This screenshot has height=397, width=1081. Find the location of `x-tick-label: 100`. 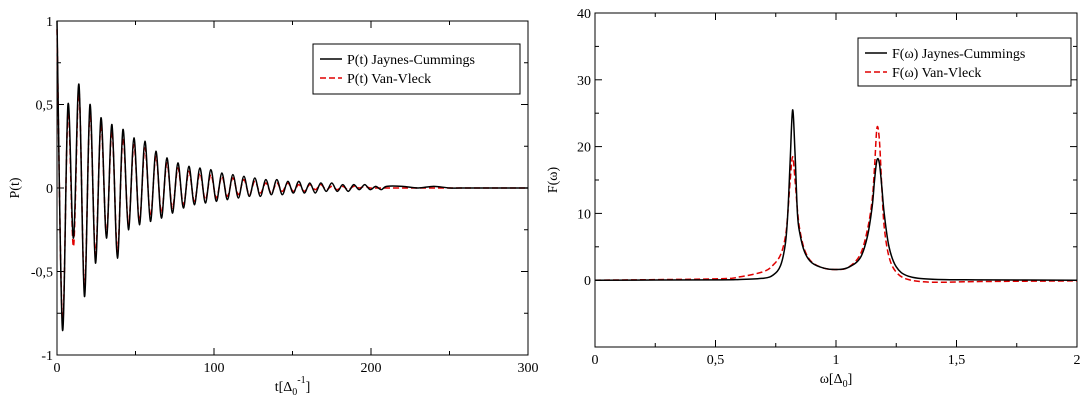

x-tick-label: 100 is located at coordinates (214, 368).